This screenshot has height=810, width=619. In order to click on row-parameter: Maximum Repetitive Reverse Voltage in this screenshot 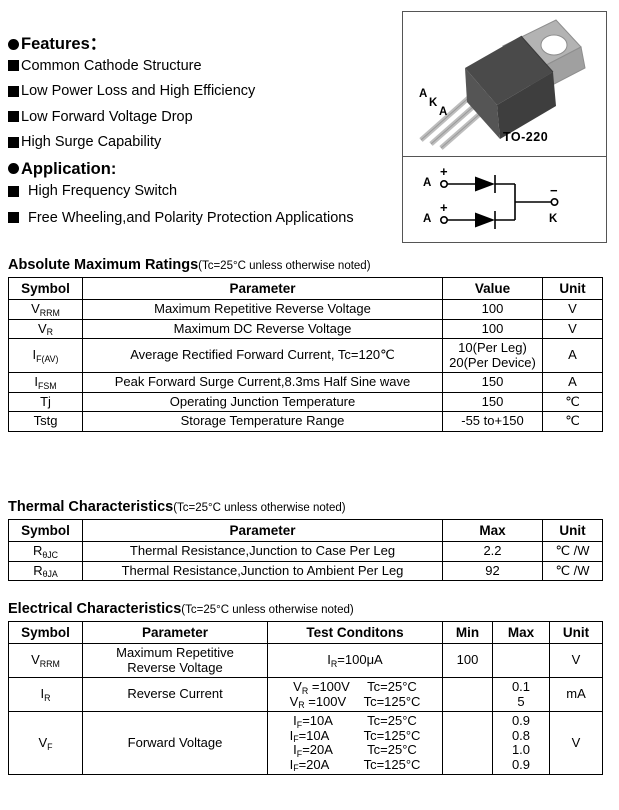, I will do `click(262, 309)`.